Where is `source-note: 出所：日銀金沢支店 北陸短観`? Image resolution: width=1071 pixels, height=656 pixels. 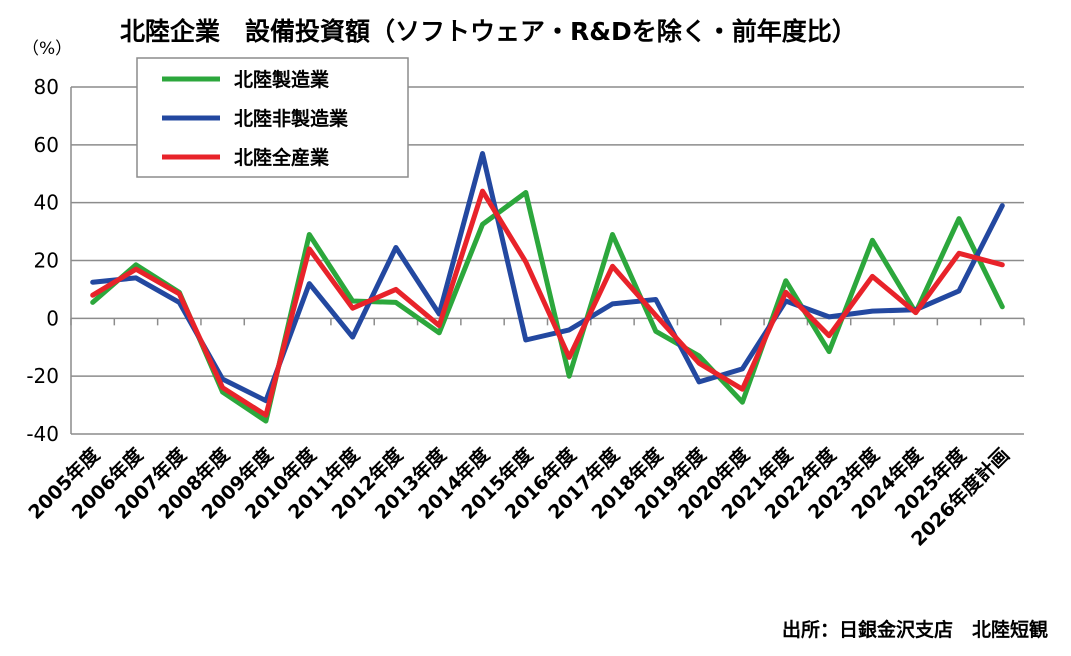 source-note: 出所：日銀金沢支店 北陸短観 is located at coordinates (915, 629).